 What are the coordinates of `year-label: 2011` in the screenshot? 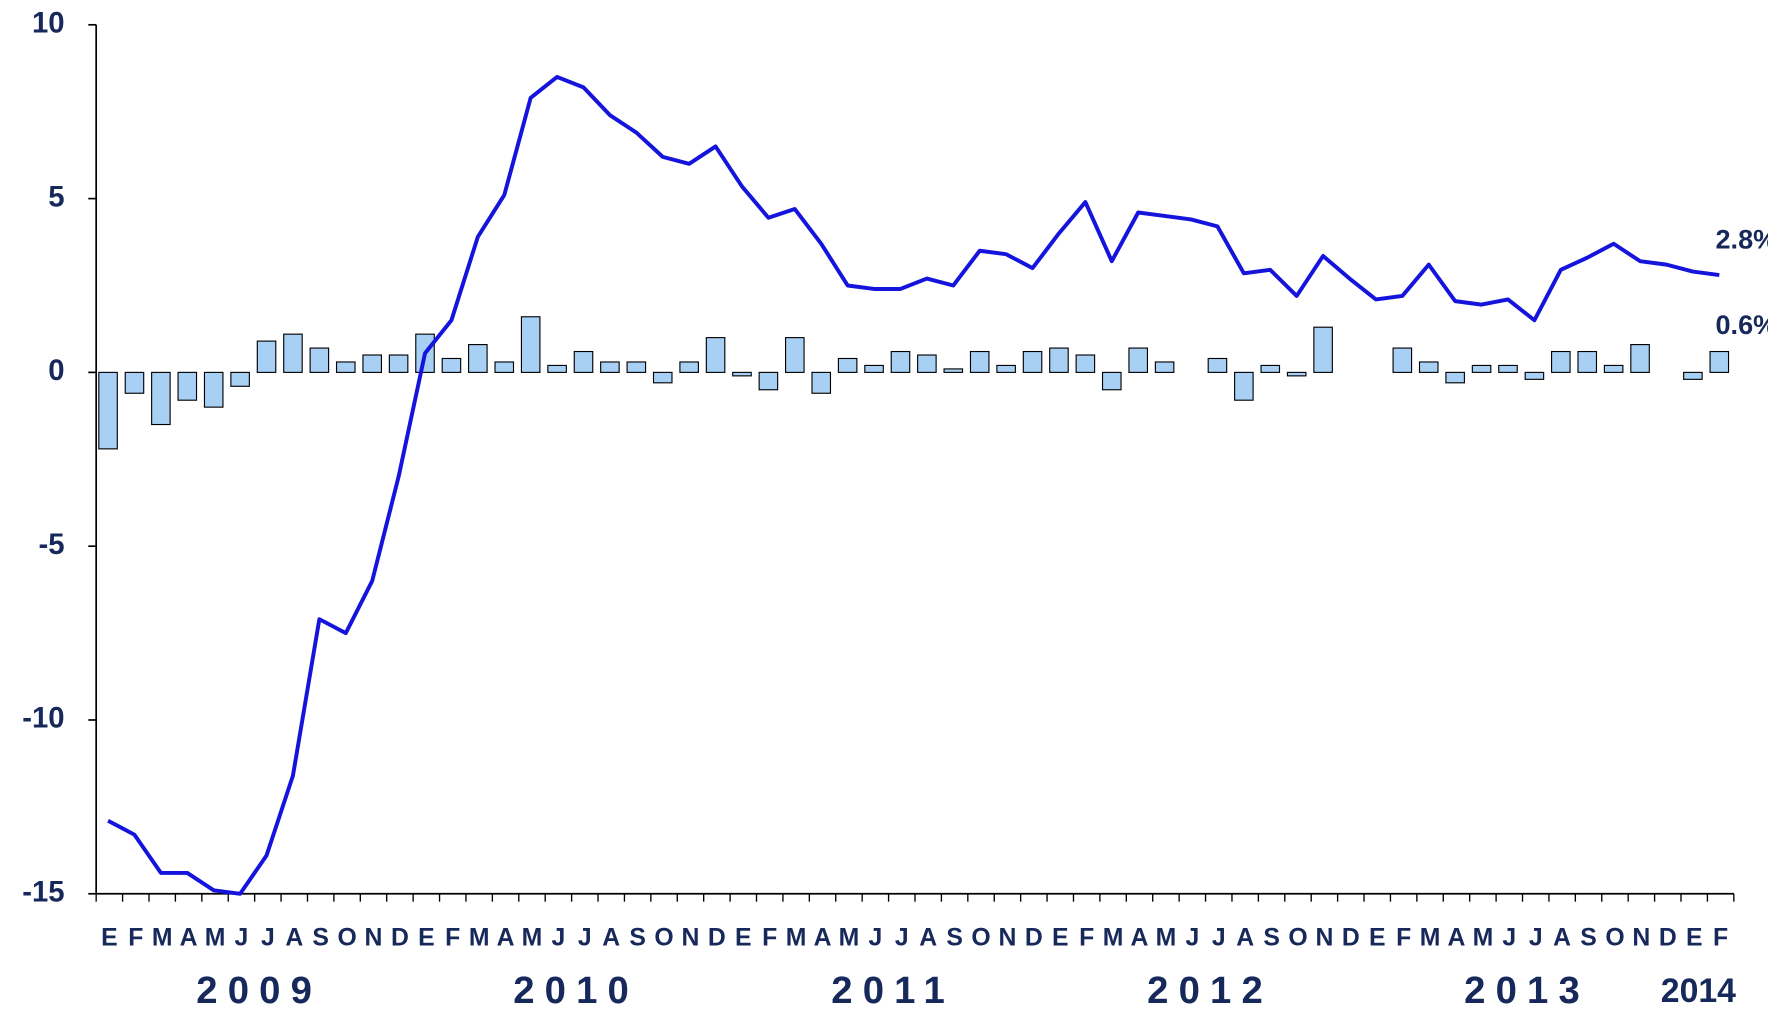 It's located at (893, 990).